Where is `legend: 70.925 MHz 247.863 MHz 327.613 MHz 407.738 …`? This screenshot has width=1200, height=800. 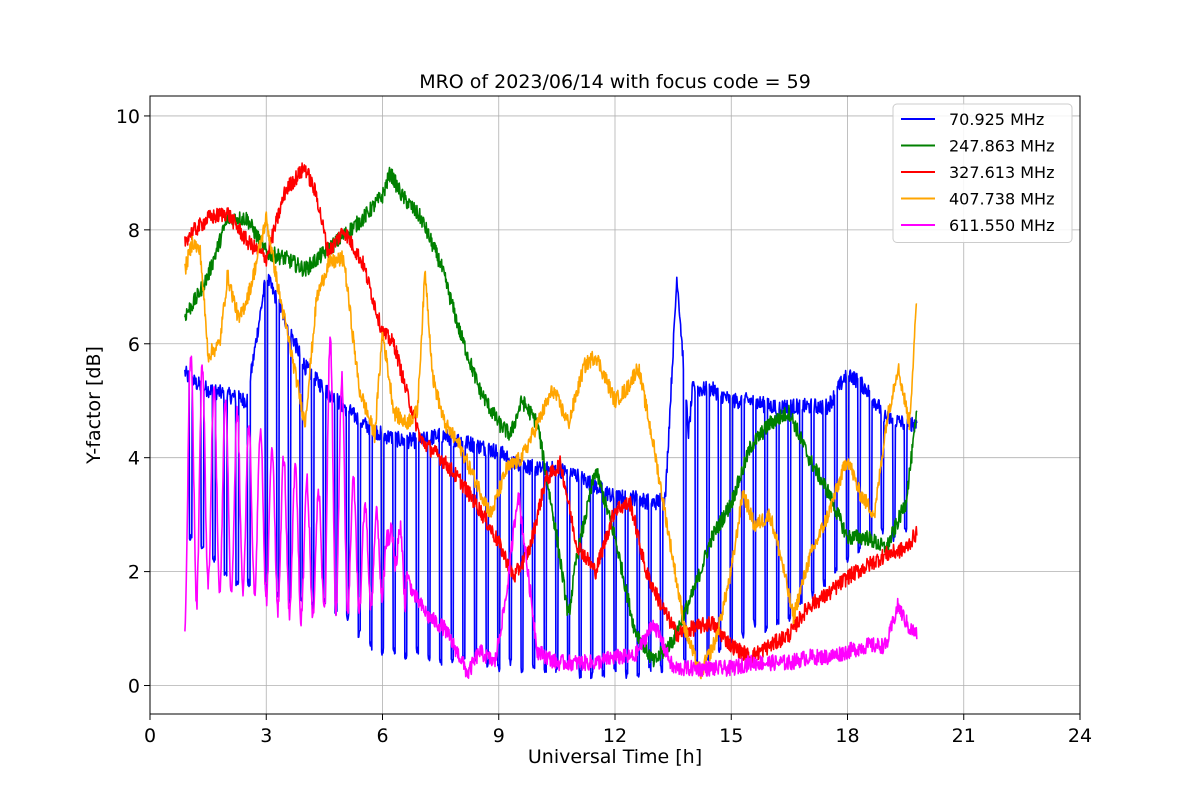
legend: 70.925 MHz 247.863 MHz 327.613 MHz 407.738 … is located at coordinates (982, 173).